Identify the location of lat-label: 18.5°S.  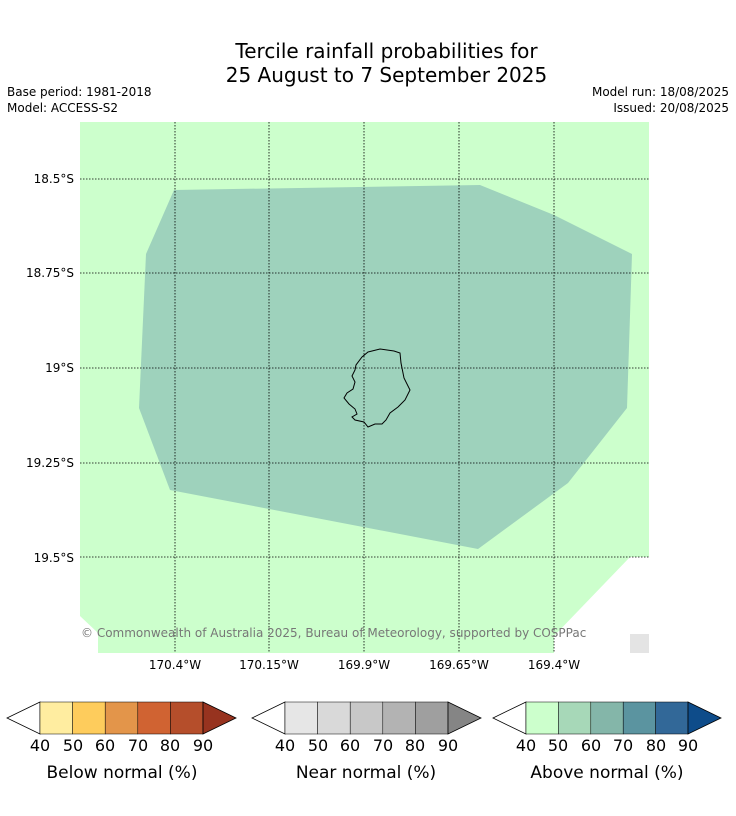
(54, 179).